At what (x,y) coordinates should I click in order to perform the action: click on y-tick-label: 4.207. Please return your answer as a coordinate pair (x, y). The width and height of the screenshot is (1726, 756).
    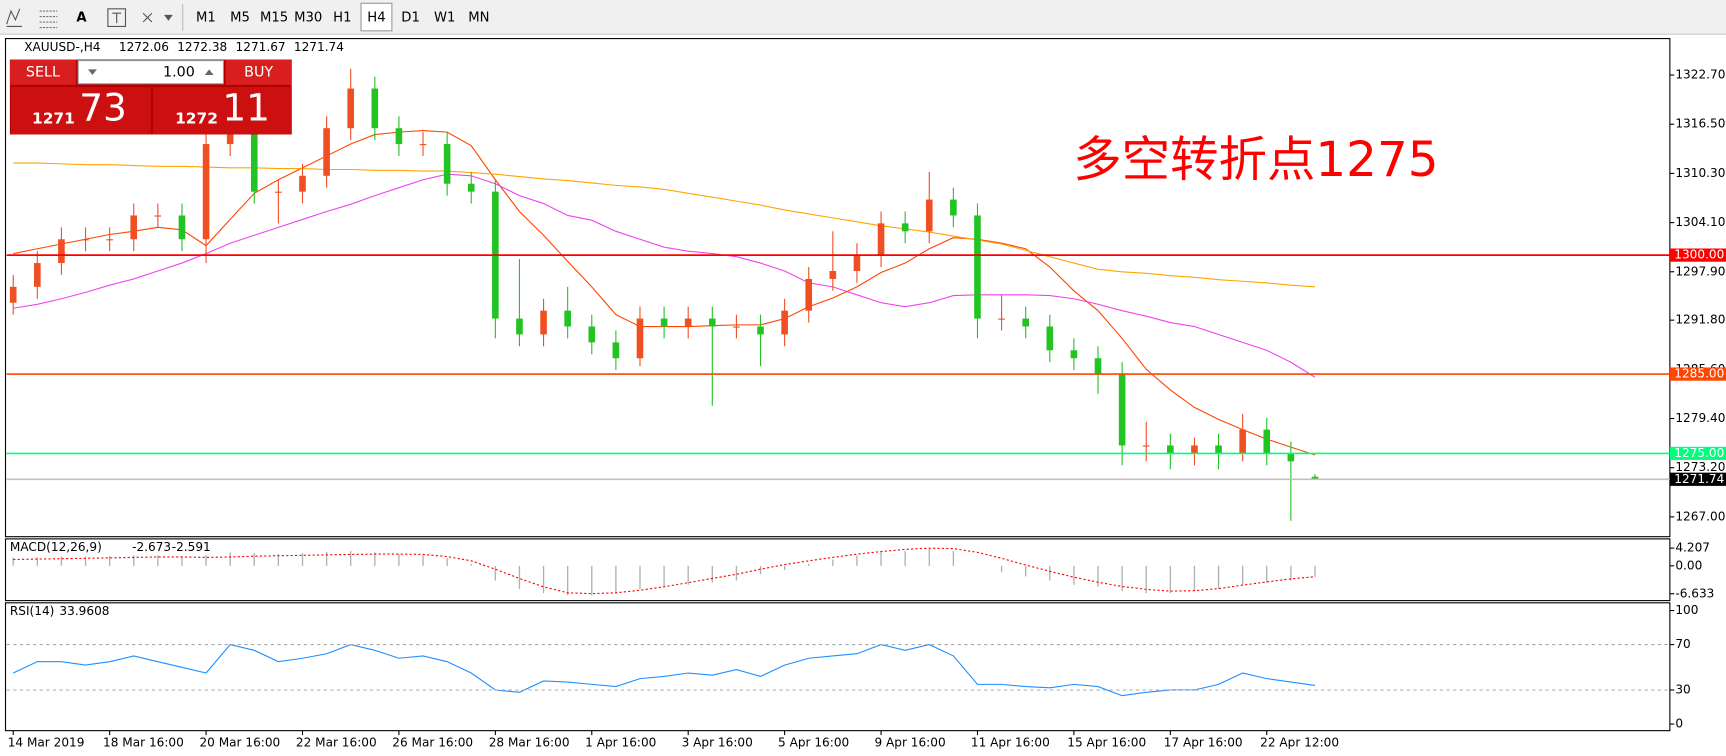
    Looking at the image, I should click on (1692, 548).